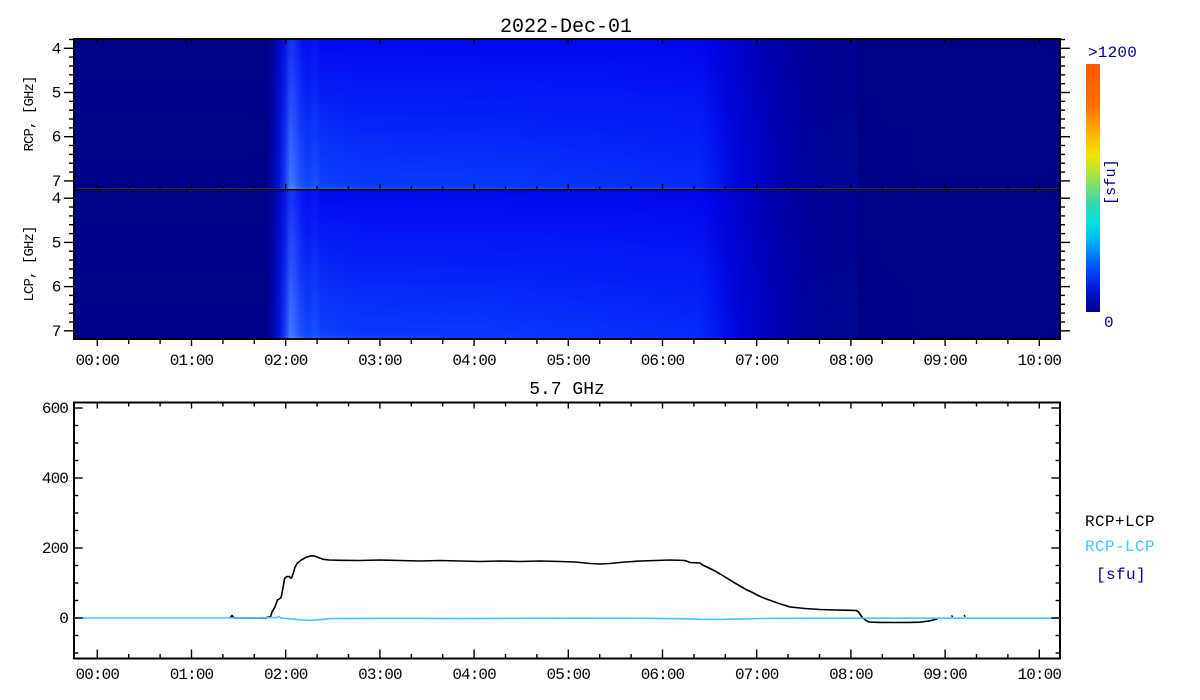  What do you see at coordinates (30, 113) in the screenshot?
I see `svg-text: RCP, [GHz]` at bounding box center [30, 113].